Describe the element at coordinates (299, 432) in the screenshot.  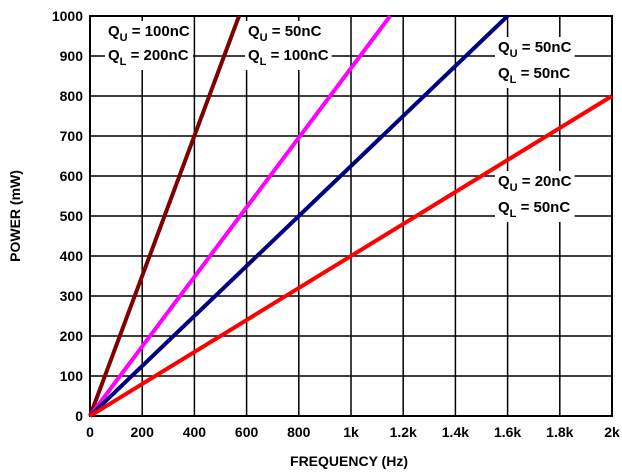
I see `x-tick-label: 800` at that location.